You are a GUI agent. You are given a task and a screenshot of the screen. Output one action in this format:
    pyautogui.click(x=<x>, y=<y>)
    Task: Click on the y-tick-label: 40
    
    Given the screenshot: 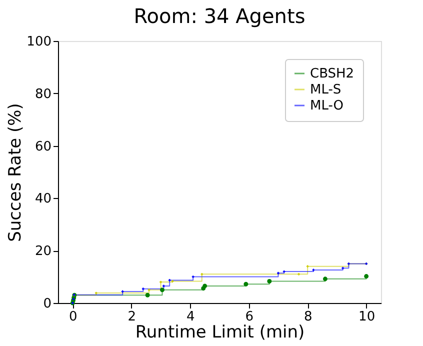 What is the action you would take?
    pyautogui.click(x=43, y=199)
    